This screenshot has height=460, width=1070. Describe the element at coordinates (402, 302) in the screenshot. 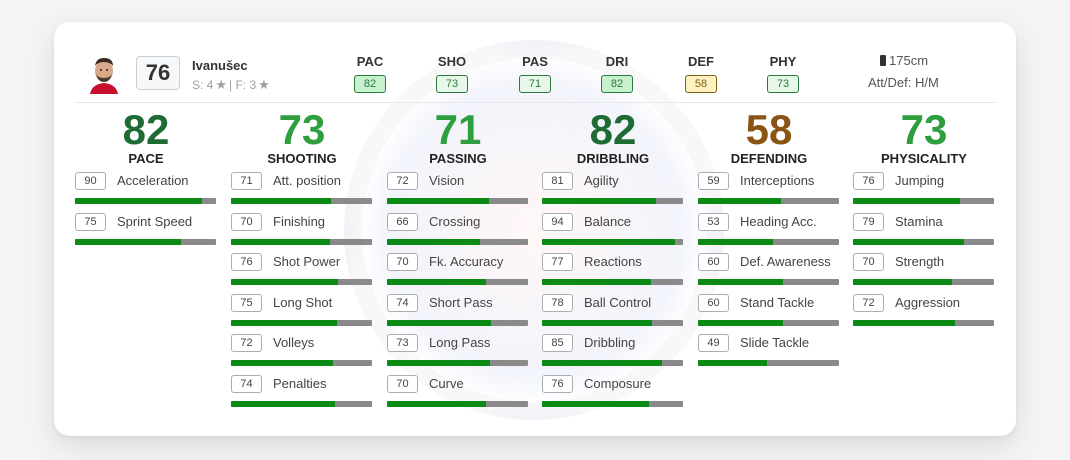

I see `stat-value-badge: 74` at that location.